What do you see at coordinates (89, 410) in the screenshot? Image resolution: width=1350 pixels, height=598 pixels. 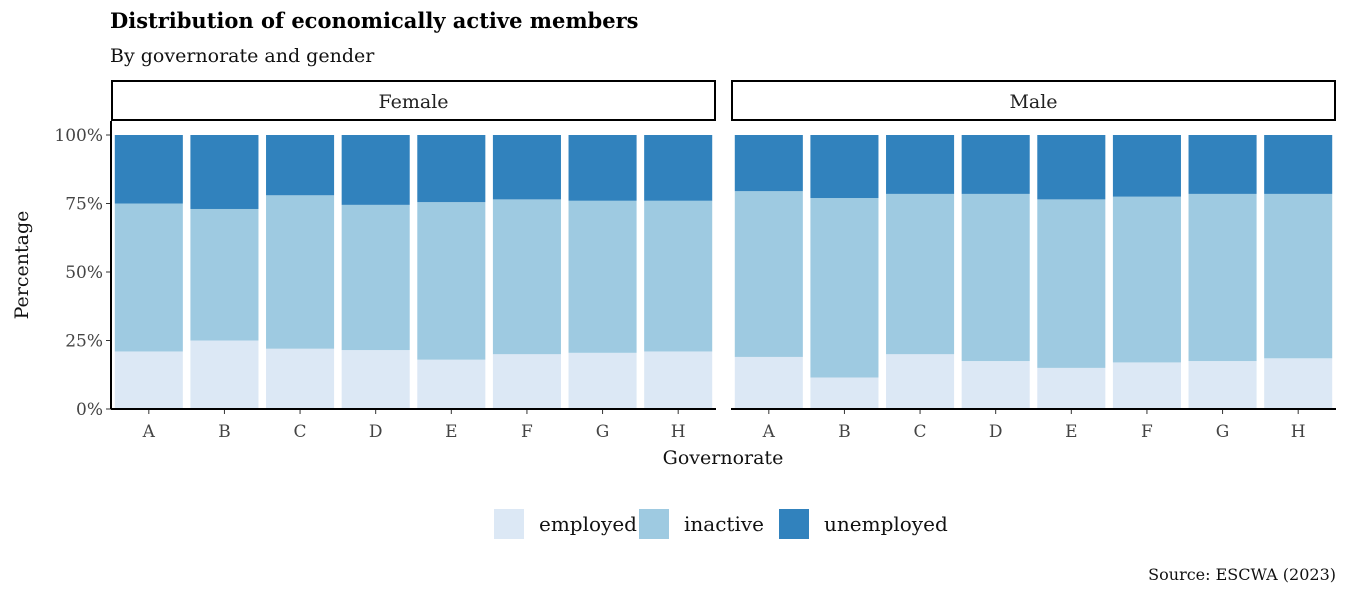 I see `y-tick-label: 0%` at bounding box center [89, 410].